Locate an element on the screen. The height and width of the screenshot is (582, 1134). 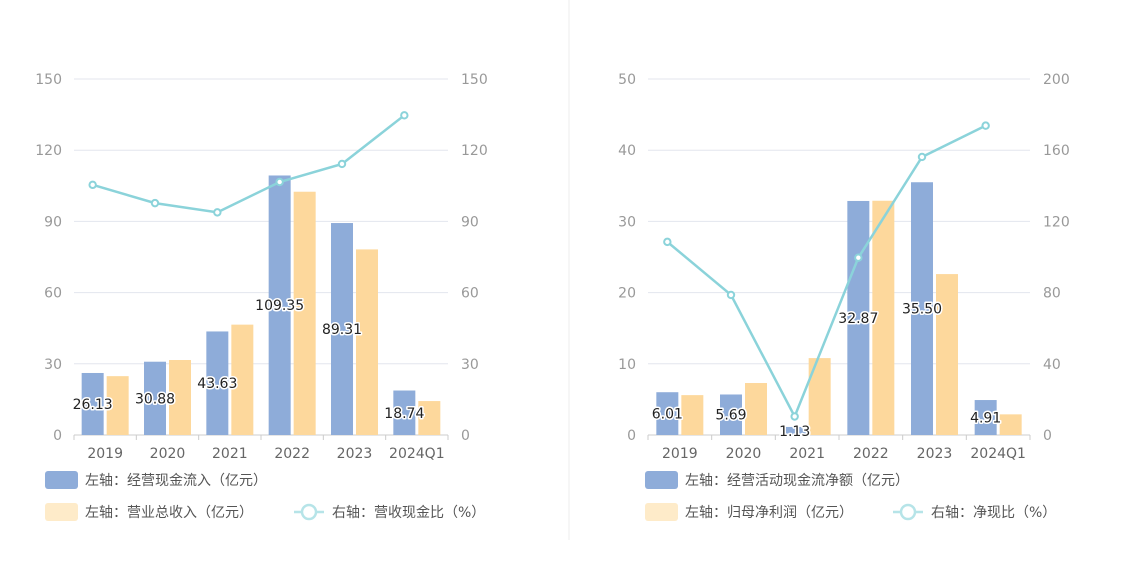
bar-data-label: 26.13 is located at coordinates (93, 405).